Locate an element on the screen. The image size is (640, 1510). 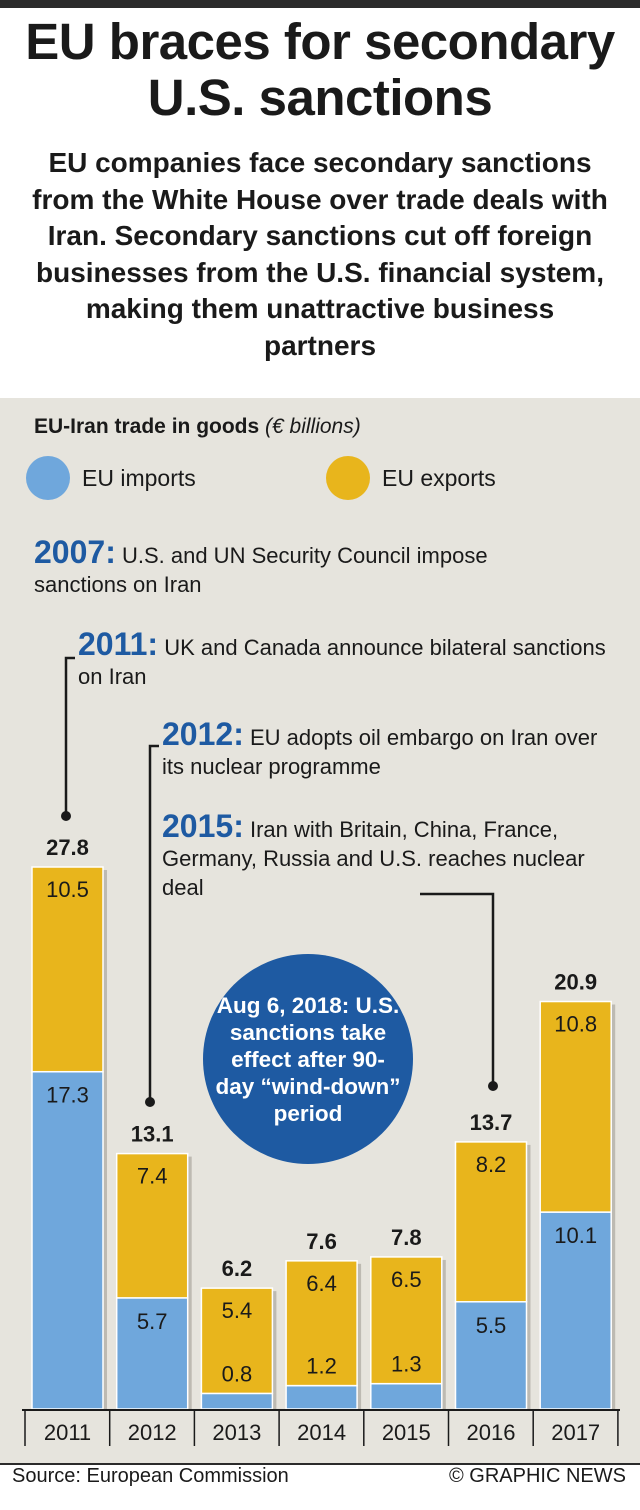
annotation-2015-year: 2015: is located at coordinates (203, 826).